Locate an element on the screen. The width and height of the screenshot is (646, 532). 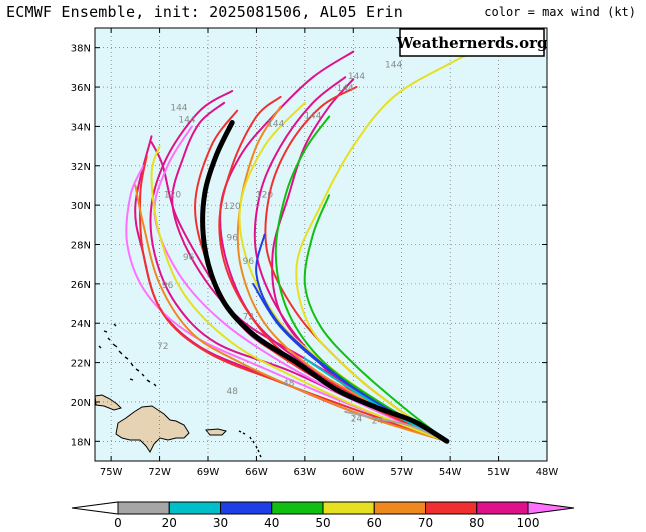
lesser-antilles-islands is located at coordinates (250, 444).